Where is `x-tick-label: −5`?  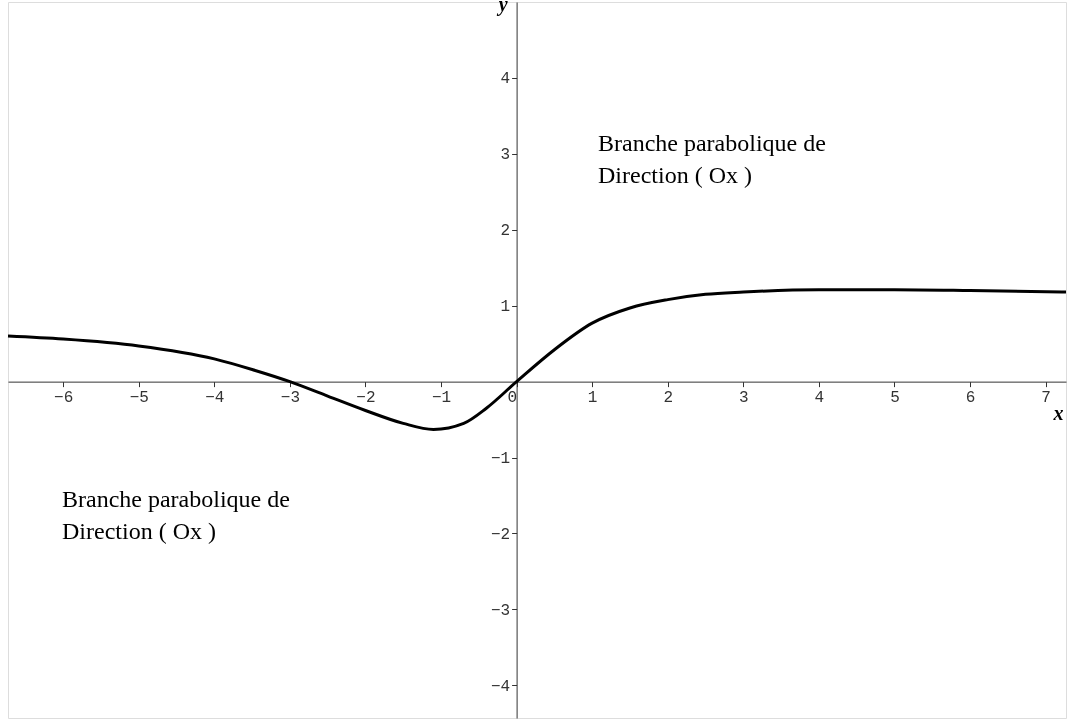
x-tick-label: −5 is located at coordinates (139, 398).